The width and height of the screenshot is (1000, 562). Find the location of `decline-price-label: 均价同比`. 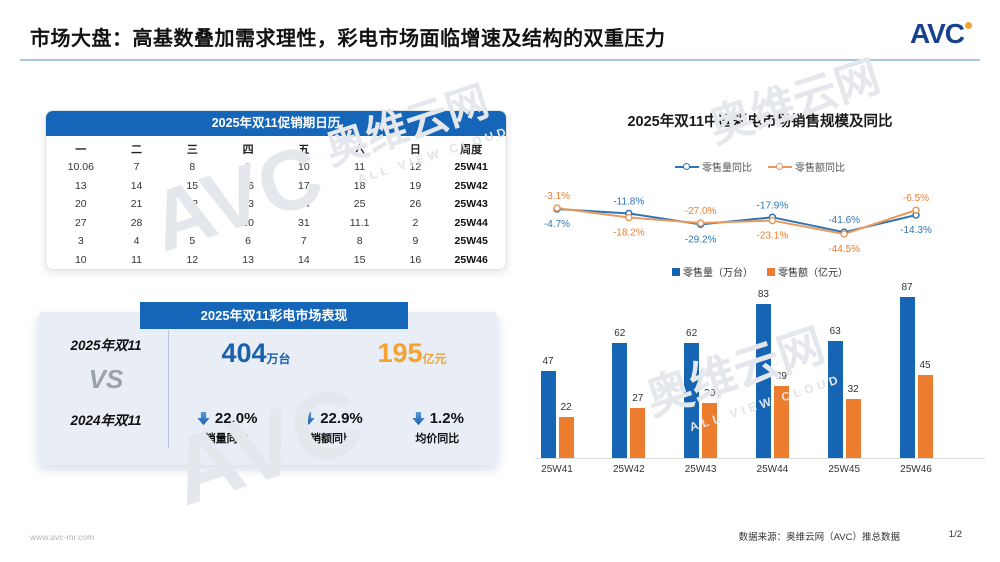

decline-price-label: 均价同比 is located at coordinates (437, 439).